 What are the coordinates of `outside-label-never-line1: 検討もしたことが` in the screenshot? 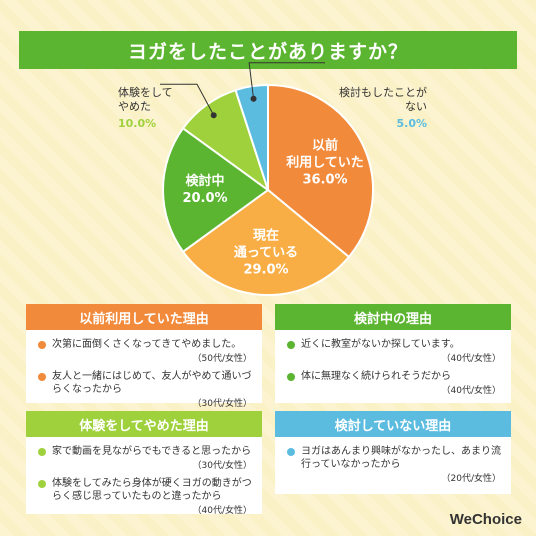 It's located at (383, 92).